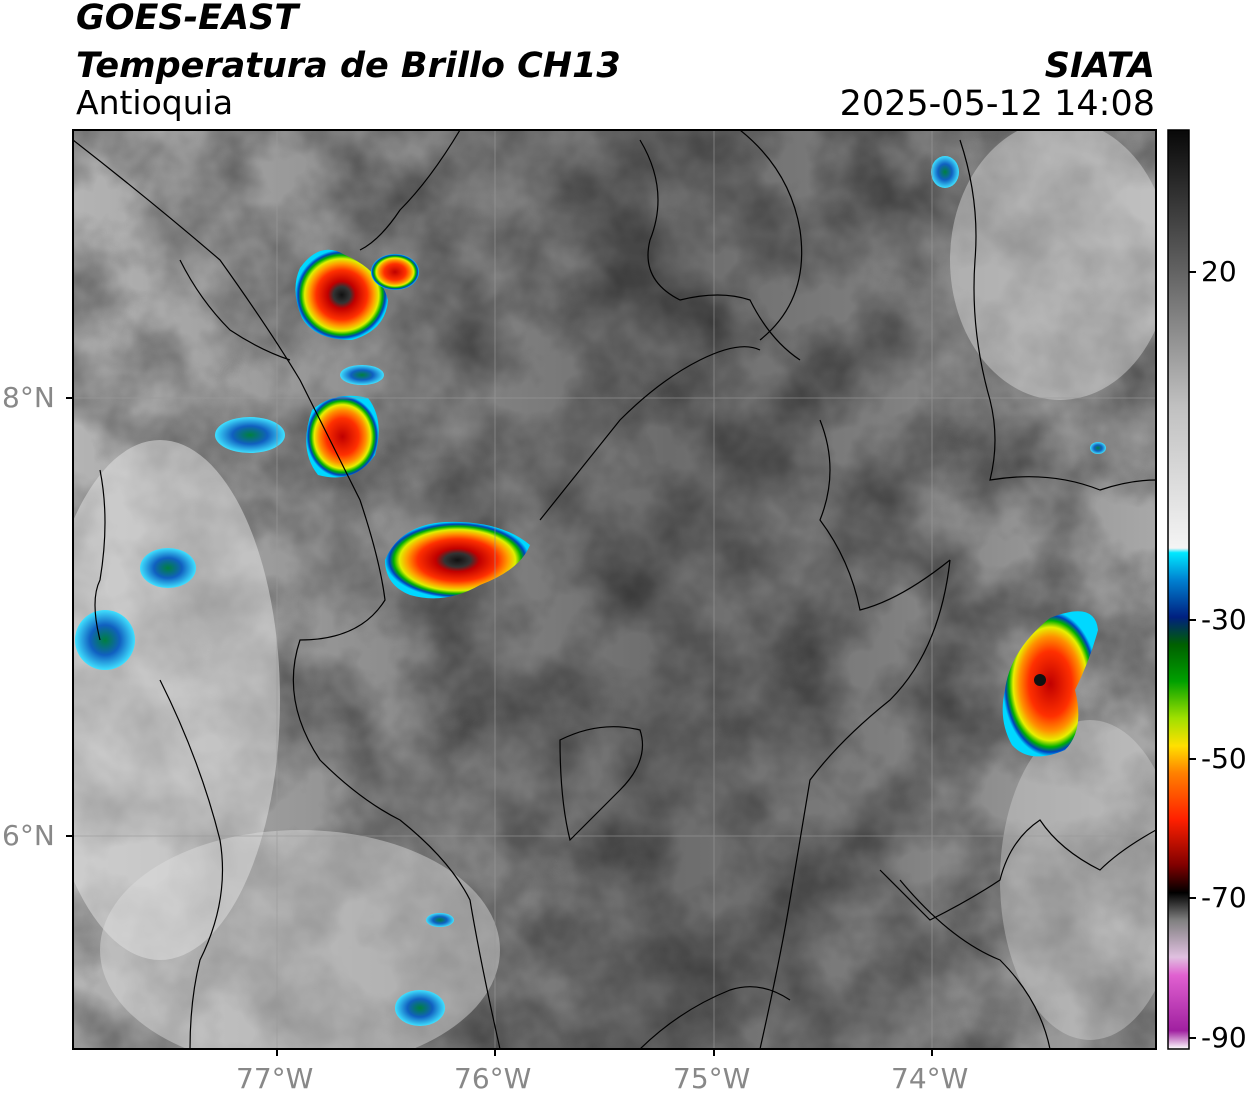 The height and width of the screenshot is (1099, 1252). What do you see at coordinates (275, 1078) in the screenshot?
I see `lon-label-77w: 77°W` at bounding box center [275, 1078].